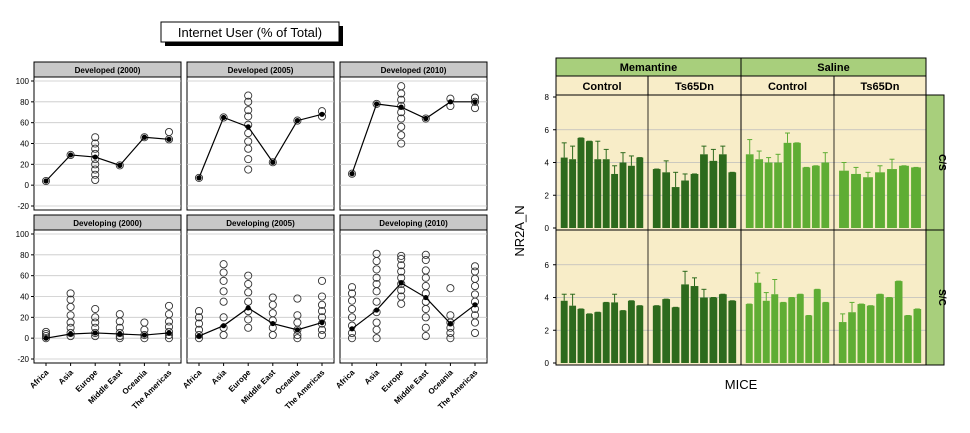 The image size is (970, 433). Describe the element at coordinates (108, 70) in the screenshot. I see `panel-label: Developed (2000)` at that location.